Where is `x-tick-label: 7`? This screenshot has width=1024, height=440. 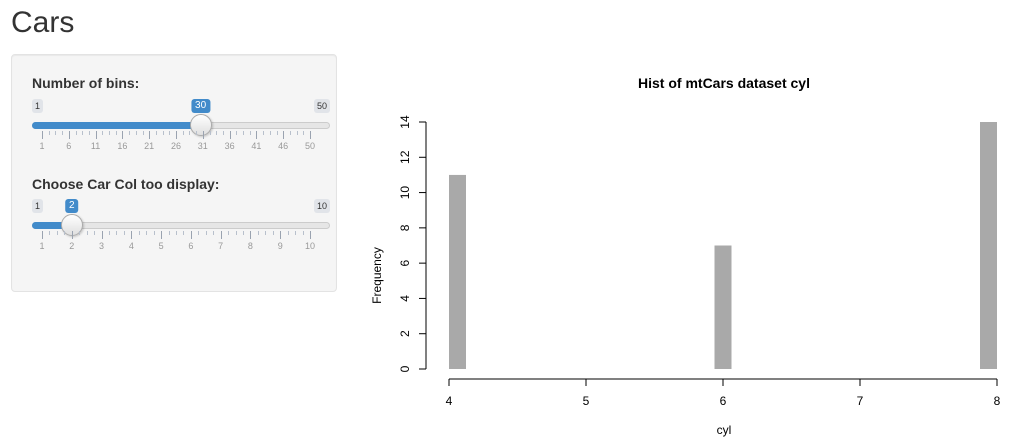
x-tick-label: 7 is located at coordinates (860, 401).